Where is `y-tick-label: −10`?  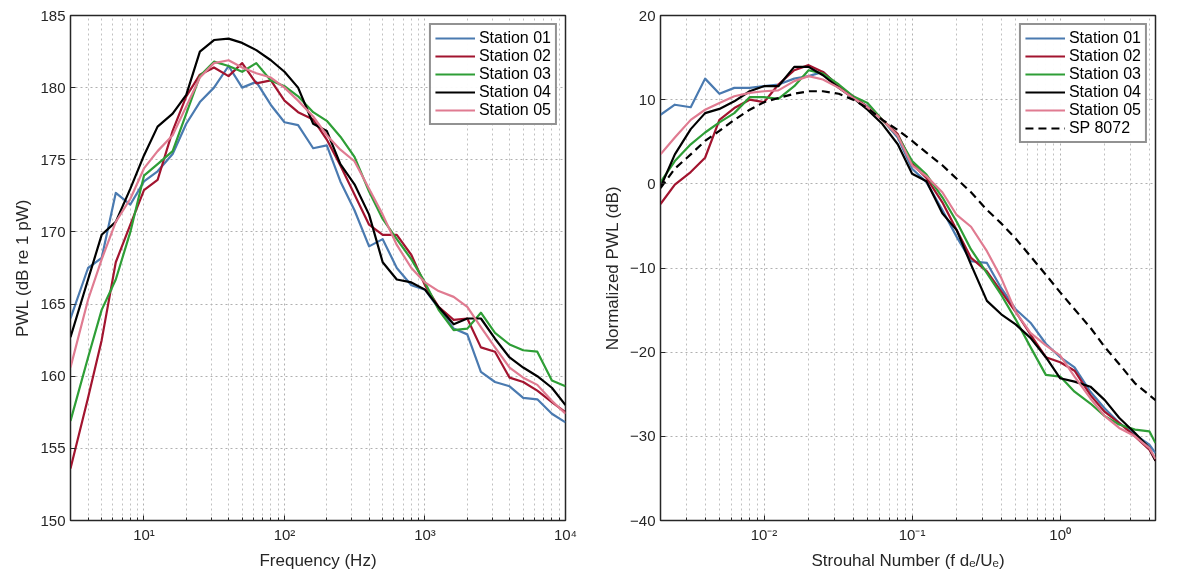 y-tick-label: −10 is located at coordinates (643, 267).